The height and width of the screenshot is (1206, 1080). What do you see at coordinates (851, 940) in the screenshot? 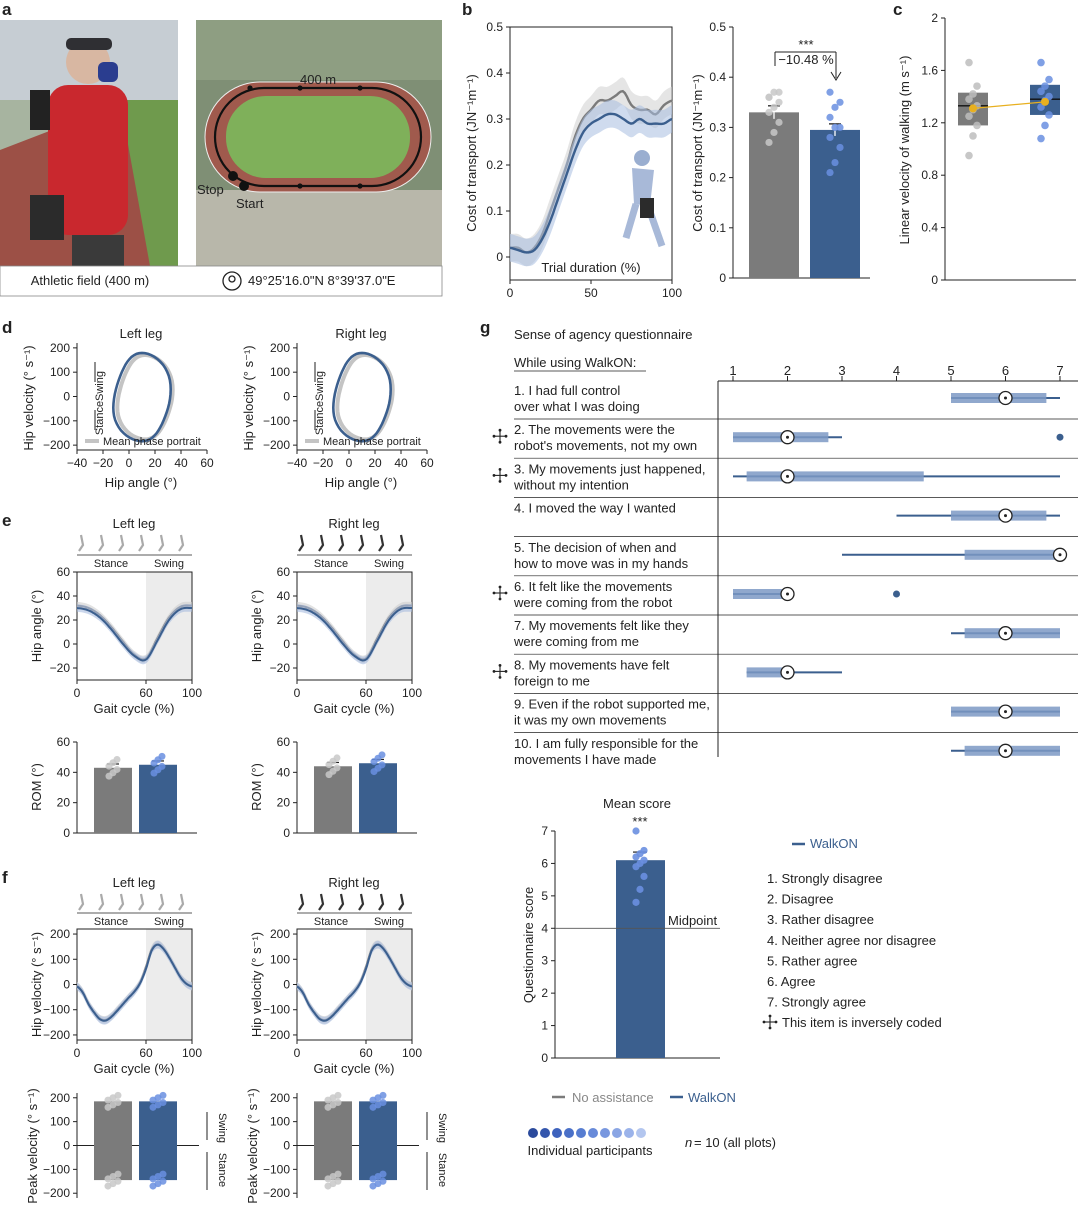
I see `g-legend-scale-4: 4. Neither agree nor disagree` at bounding box center [851, 940].